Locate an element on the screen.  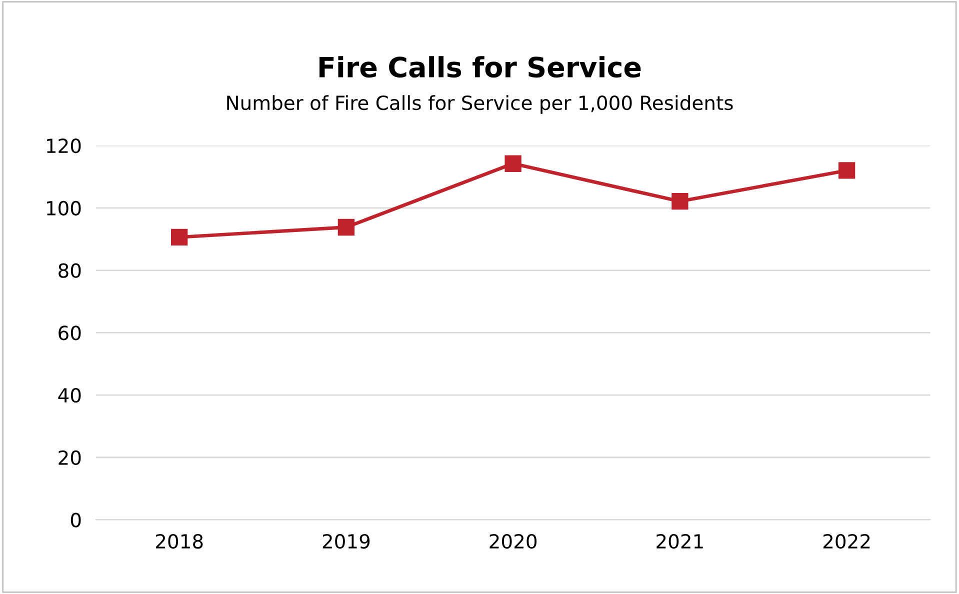
x-tick-label: 2018 is located at coordinates (179, 541).